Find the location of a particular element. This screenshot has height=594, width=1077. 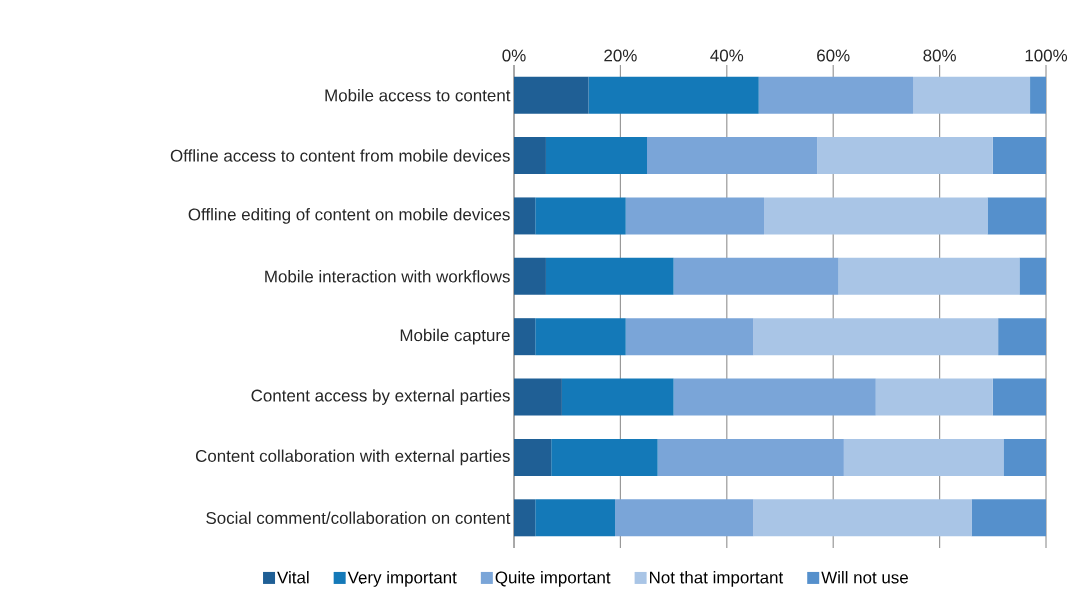

legend-label: Not that important is located at coordinates (716, 579).